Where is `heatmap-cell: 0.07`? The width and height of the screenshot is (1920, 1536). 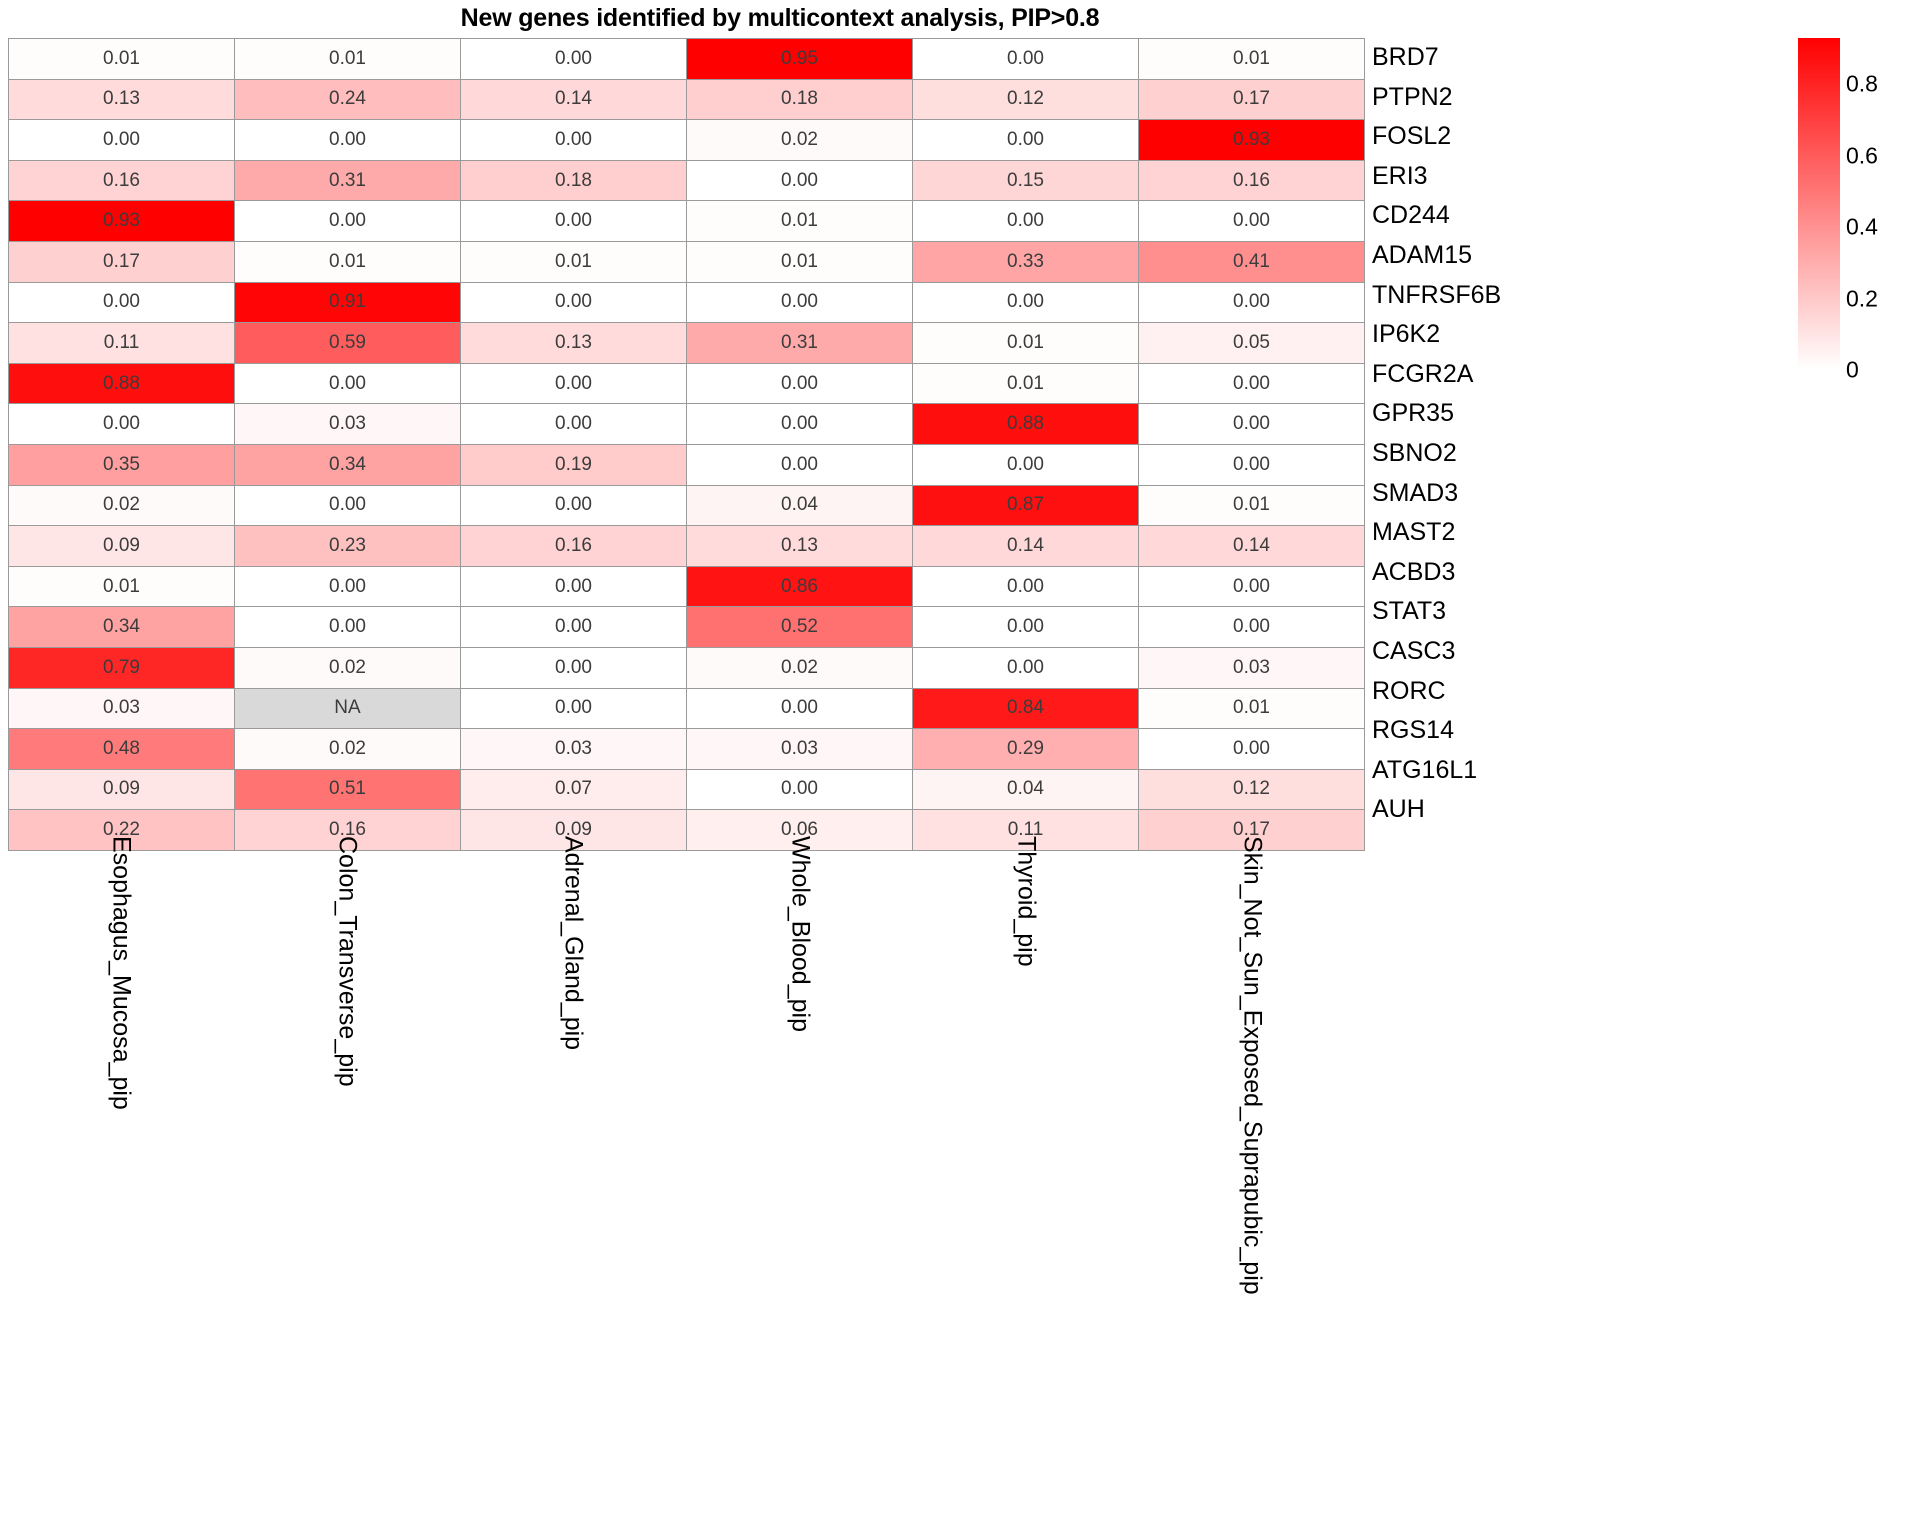 heatmap-cell: 0.07 is located at coordinates (573, 789).